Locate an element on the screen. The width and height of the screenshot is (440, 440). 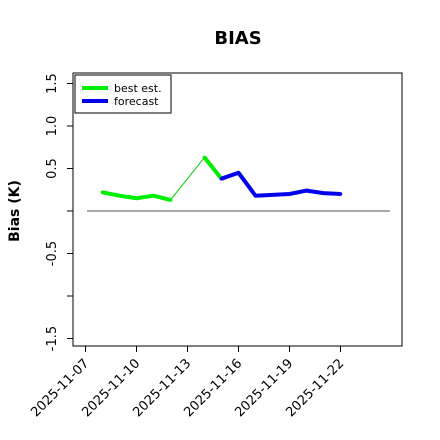
y-tick-label: -1.5 is located at coordinates (52, 338).